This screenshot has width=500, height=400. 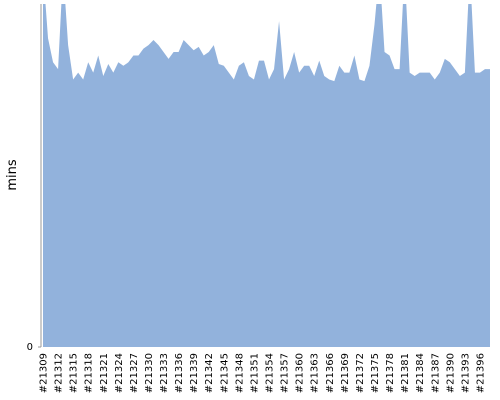 What do you see at coordinates (450, 373) in the screenshot?
I see `x-tick-label: #21390` at bounding box center [450, 373].